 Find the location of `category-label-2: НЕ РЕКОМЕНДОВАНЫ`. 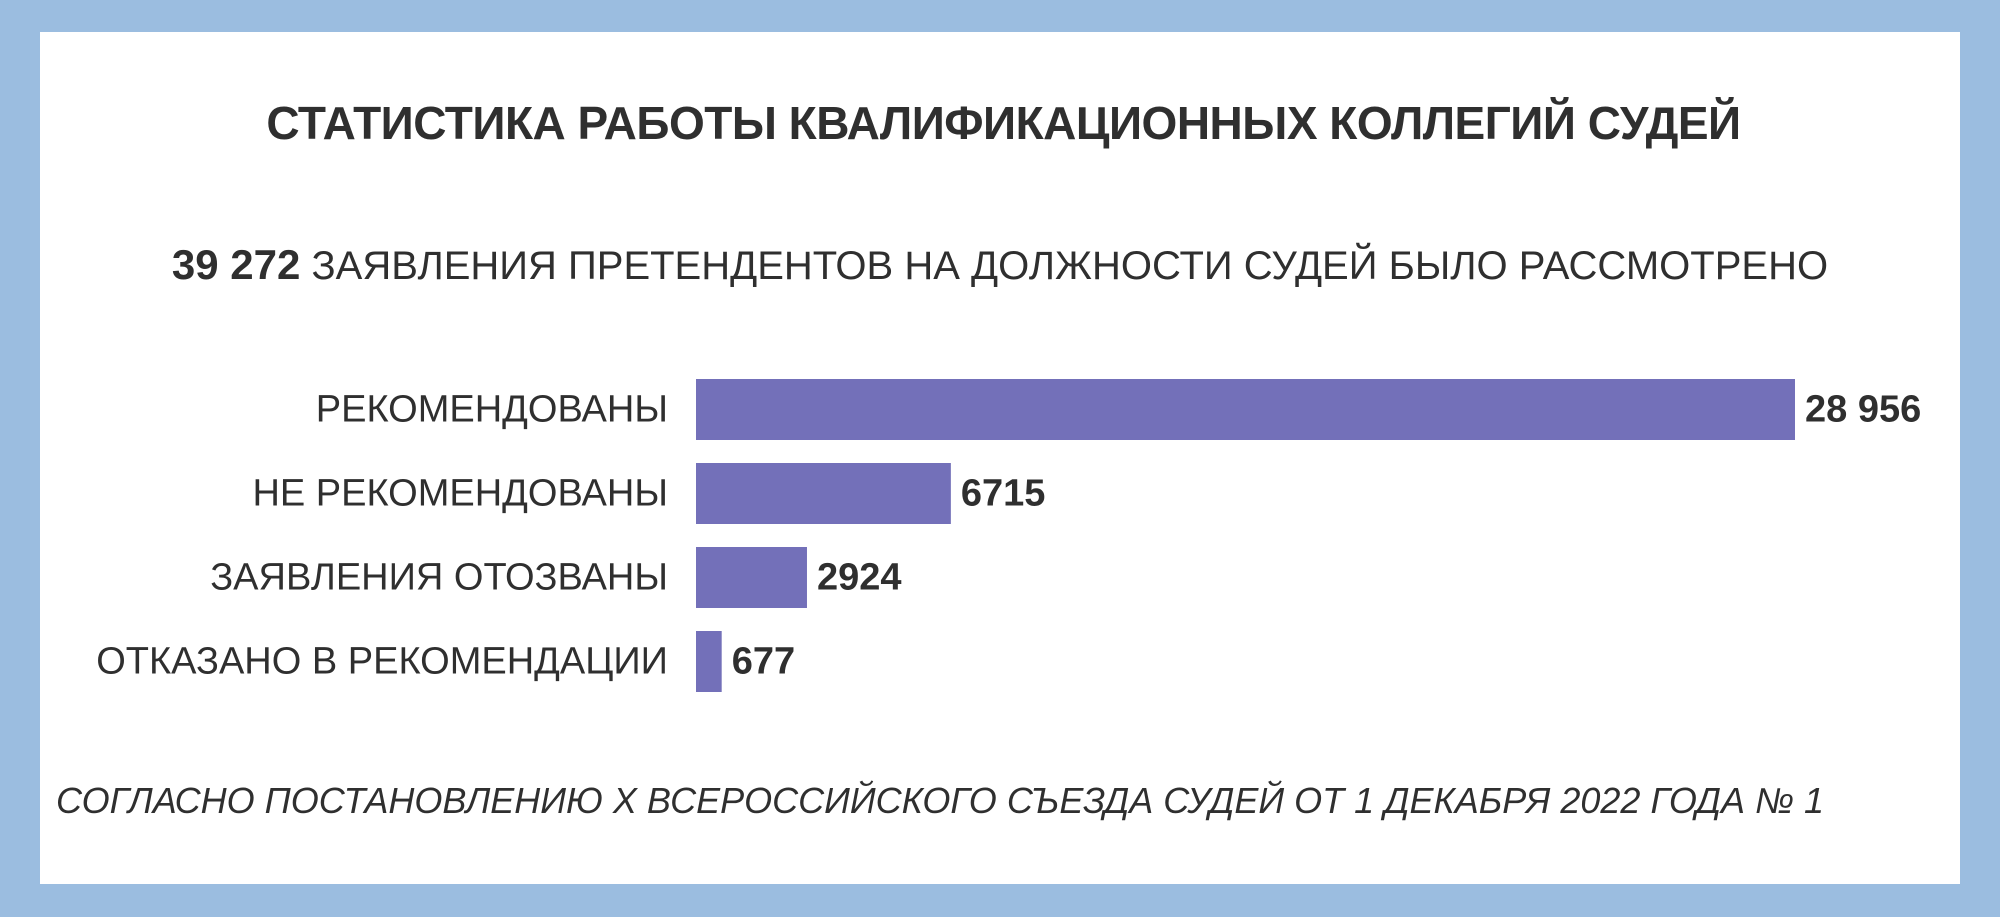

category-label-2: НЕ РЕКОМЕНДОВАНЫ is located at coordinates (460, 494).